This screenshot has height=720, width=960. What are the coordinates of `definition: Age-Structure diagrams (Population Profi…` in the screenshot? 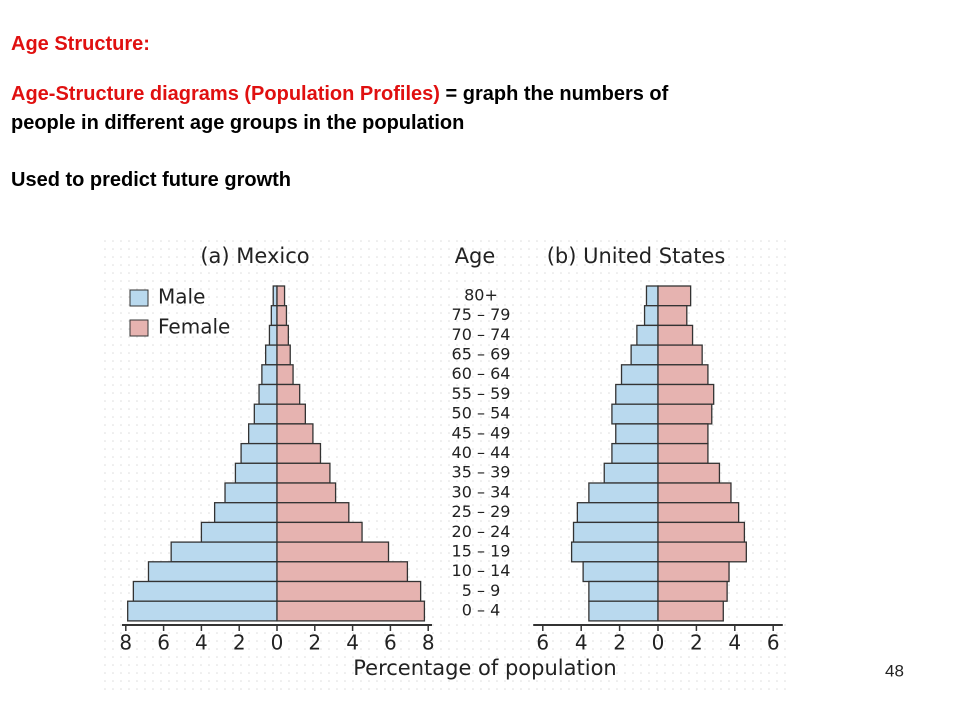 It's located at (339, 109).